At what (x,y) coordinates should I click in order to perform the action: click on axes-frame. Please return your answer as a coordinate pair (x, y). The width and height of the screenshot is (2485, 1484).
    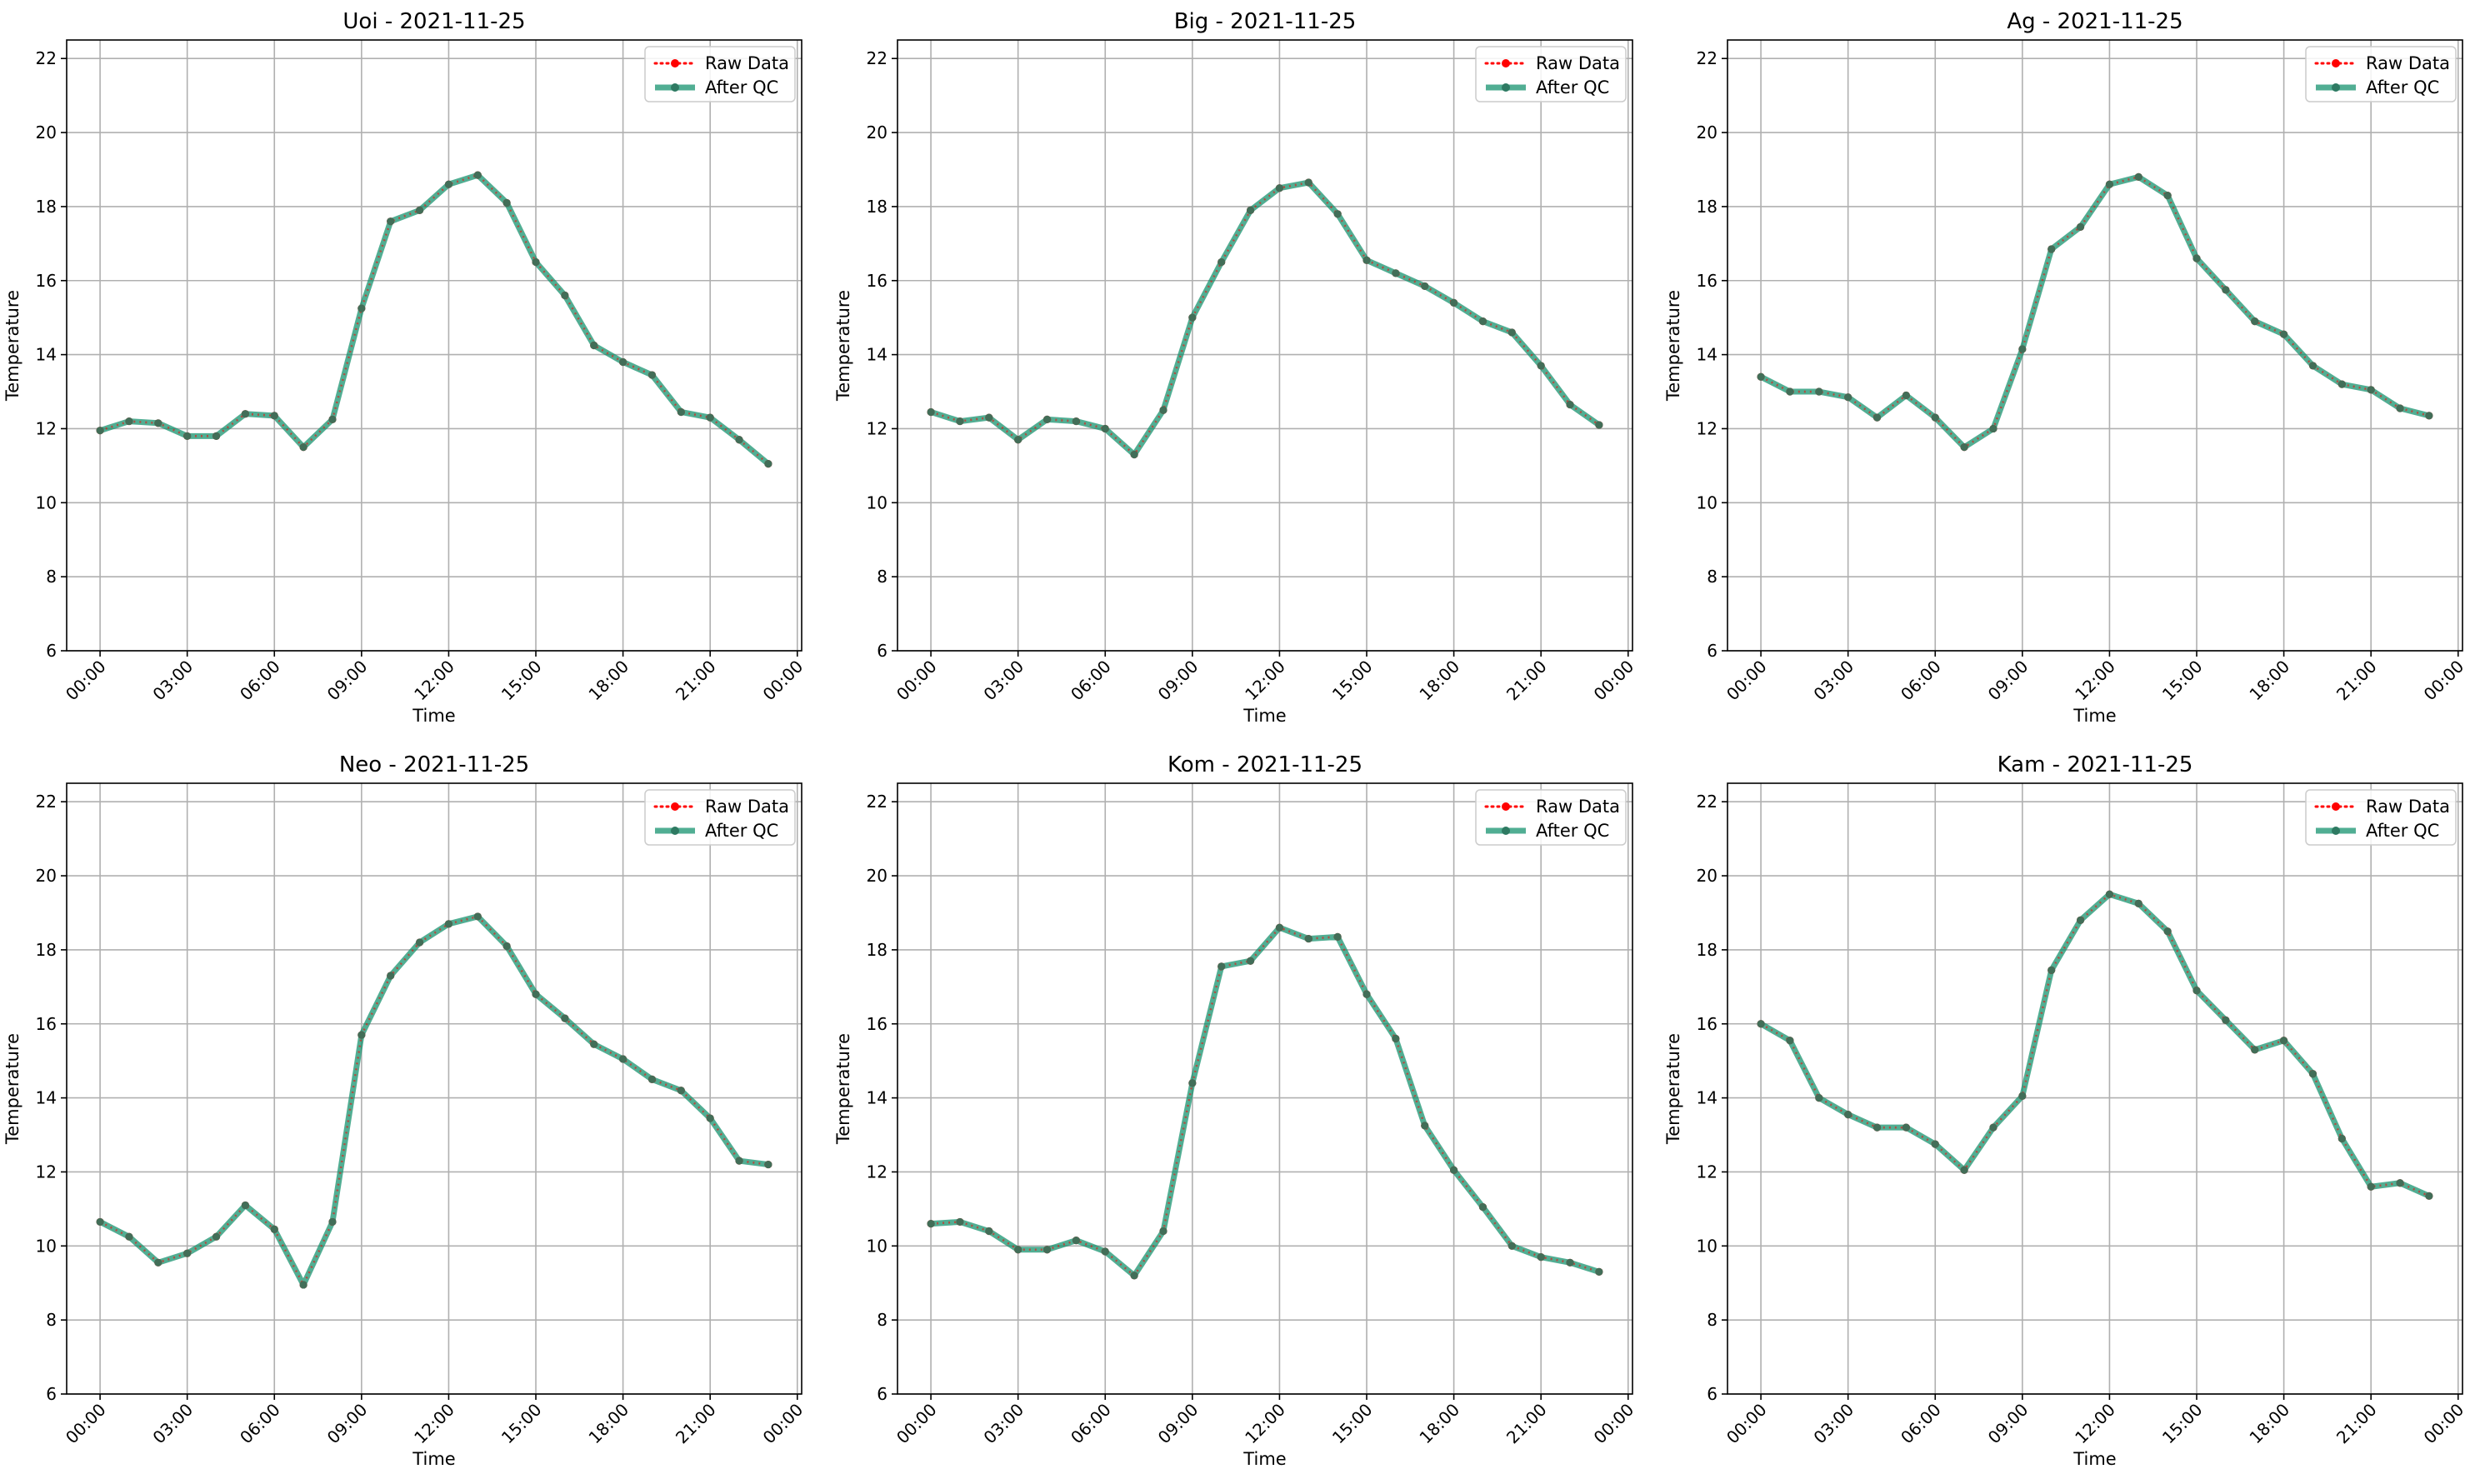
    Looking at the image, I should click on (2095, 1088).